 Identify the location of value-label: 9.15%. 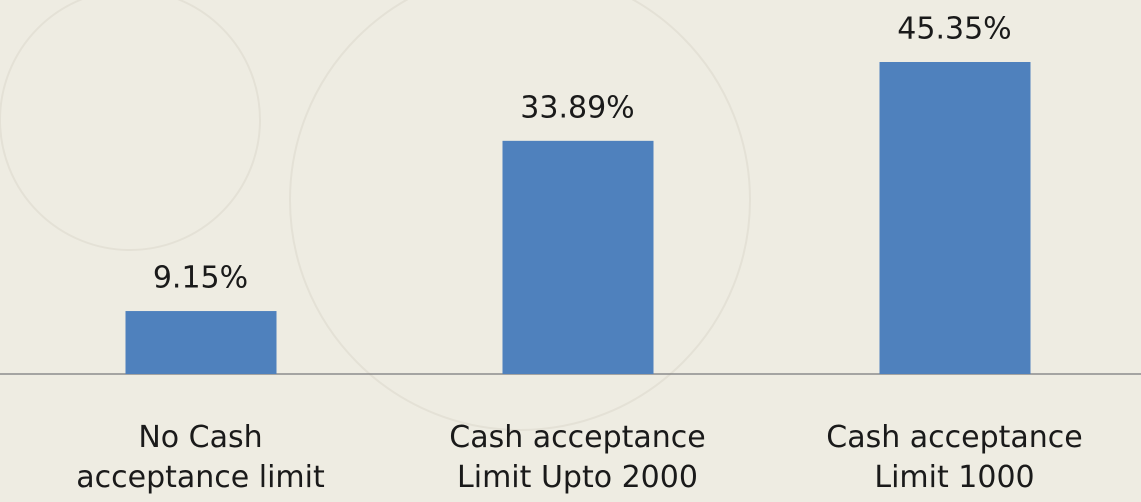
(200, 278).